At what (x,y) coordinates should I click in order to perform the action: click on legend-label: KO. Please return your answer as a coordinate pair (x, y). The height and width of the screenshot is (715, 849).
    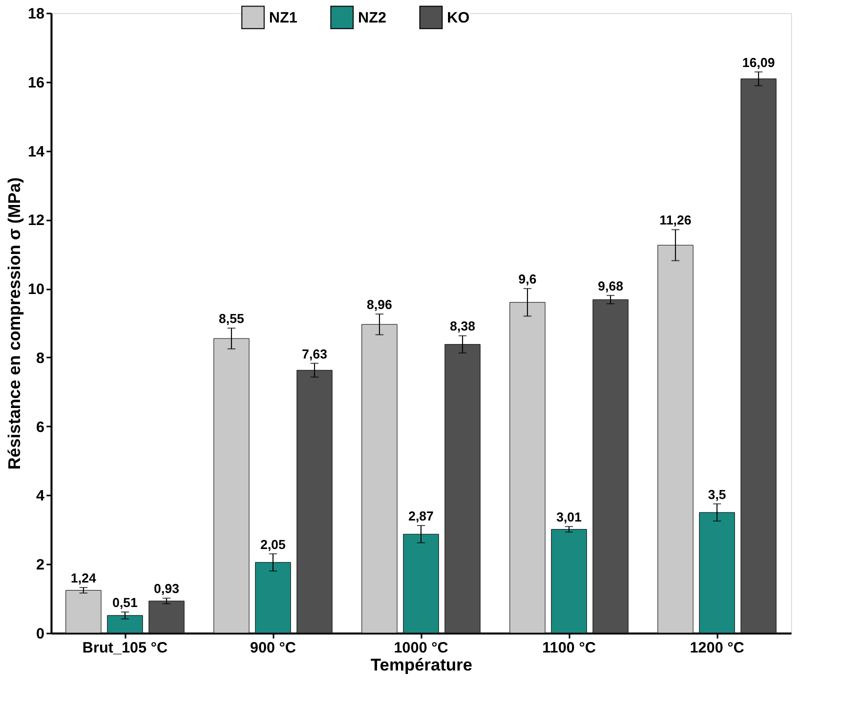
    Looking at the image, I should click on (458, 17).